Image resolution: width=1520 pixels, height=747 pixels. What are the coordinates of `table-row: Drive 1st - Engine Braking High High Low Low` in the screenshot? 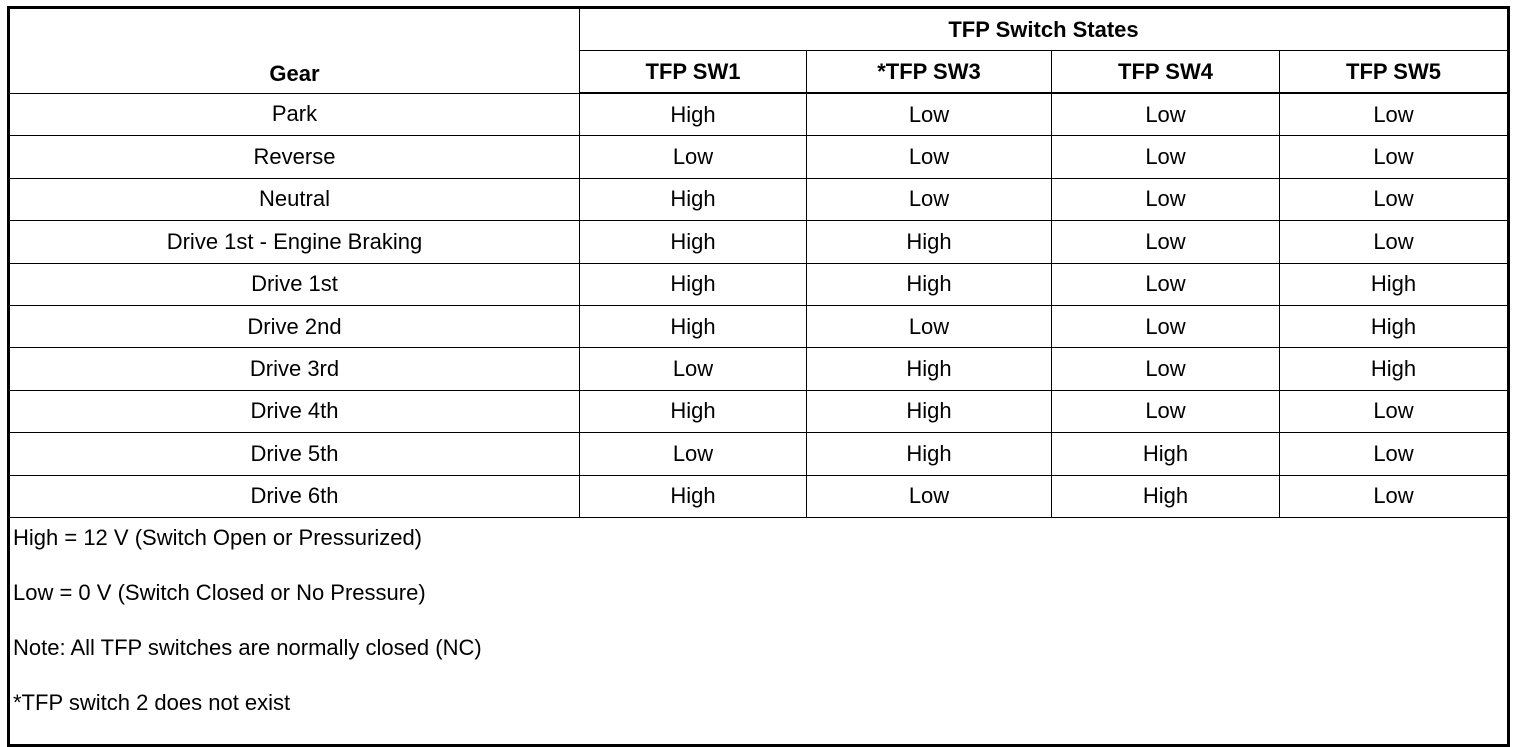 It's located at (758, 242).